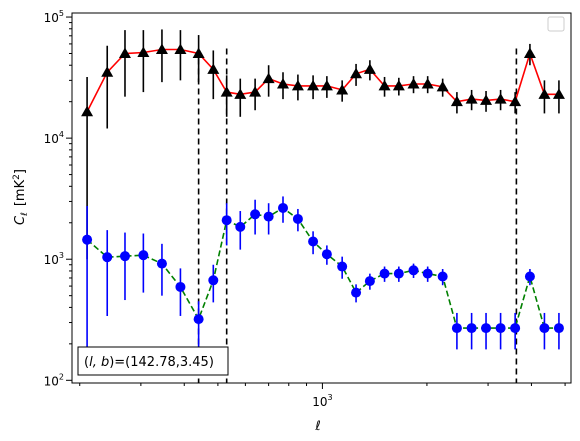 The width and height of the screenshot is (580, 441). I want to click on legend-frame, so click(556, 24).